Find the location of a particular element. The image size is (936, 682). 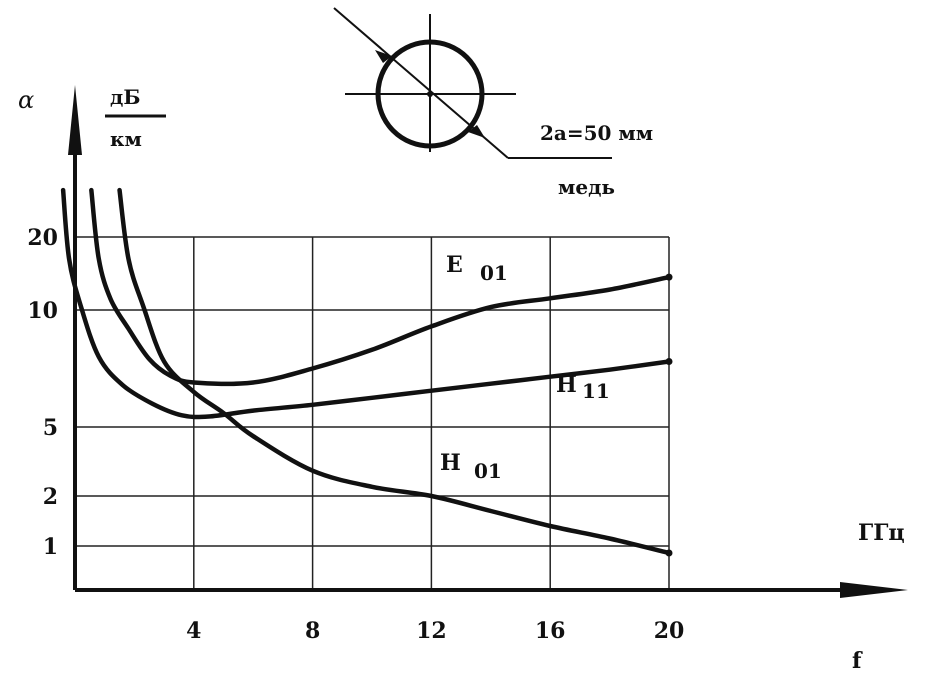

x-axis-unit: ГГц is located at coordinates (881, 533).